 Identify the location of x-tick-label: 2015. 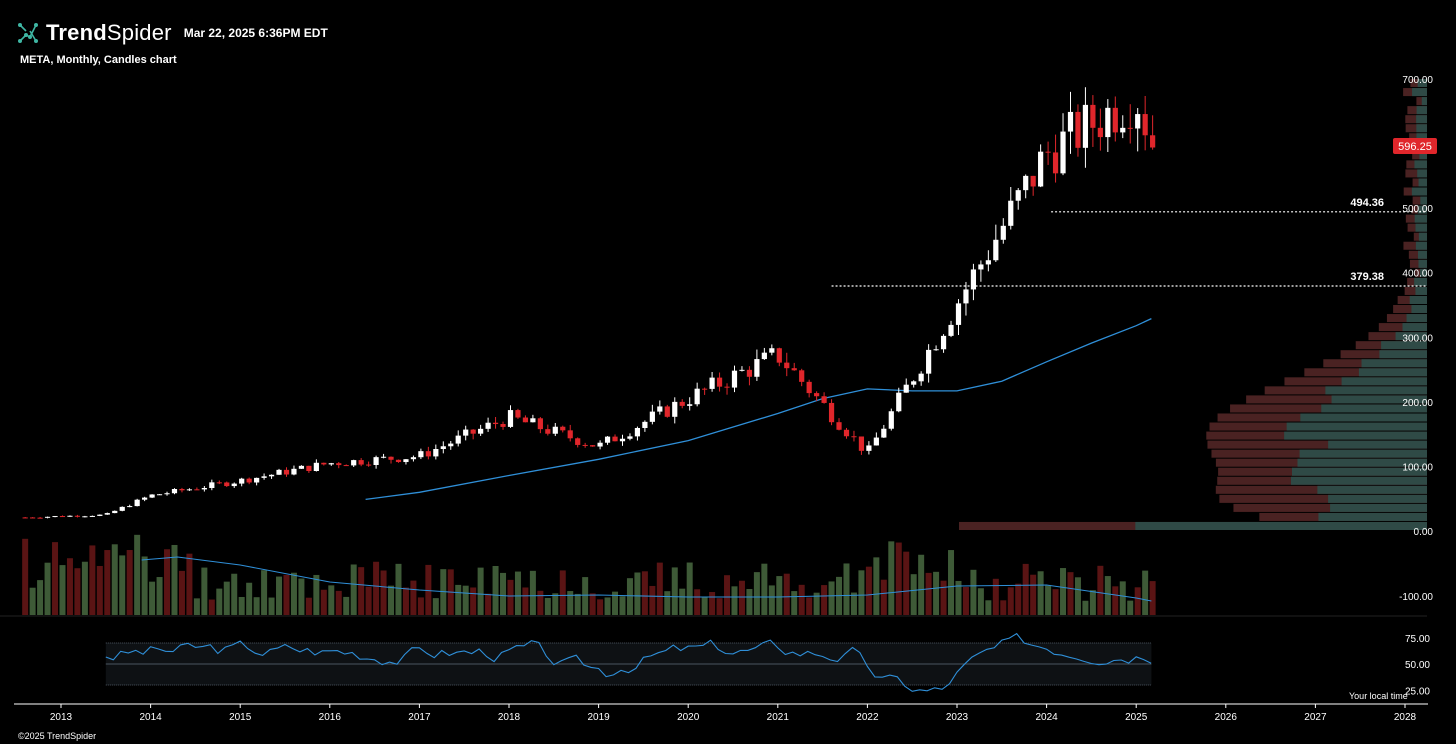
(240, 717).